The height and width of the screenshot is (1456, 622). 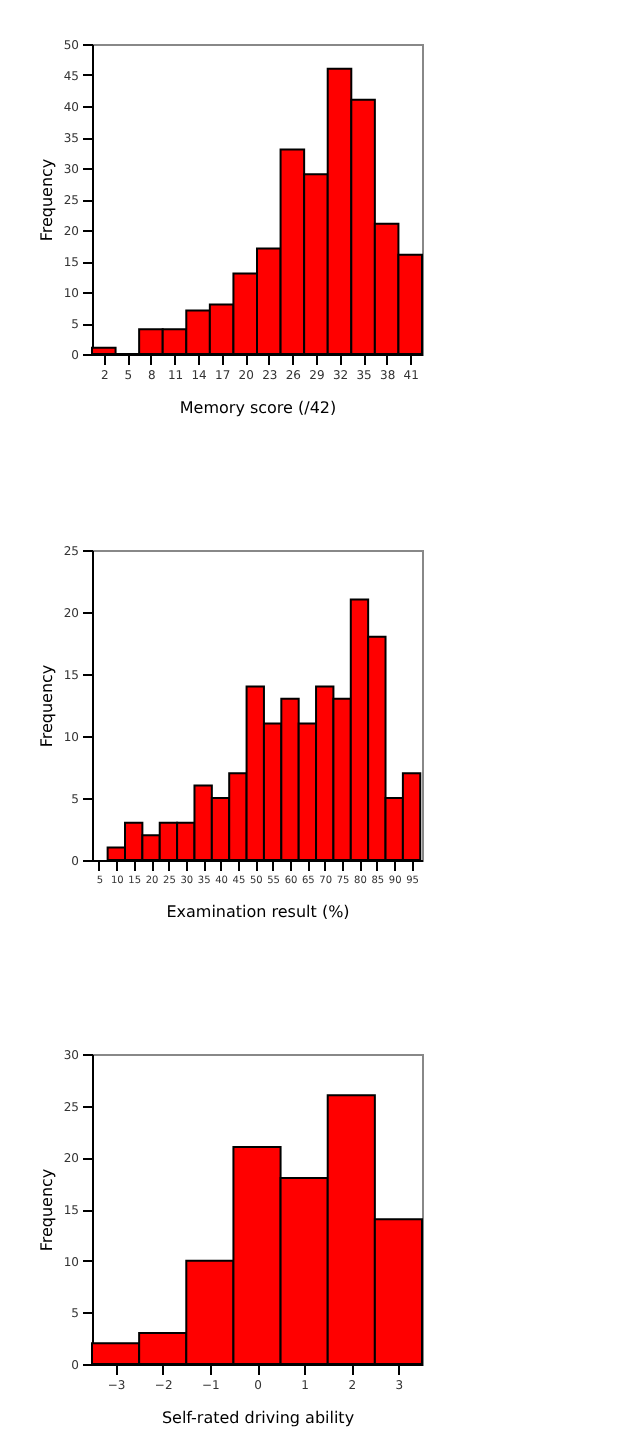 What do you see at coordinates (258, 1418) in the screenshot?
I see `x-axis-title: Self-rated driving ability` at bounding box center [258, 1418].